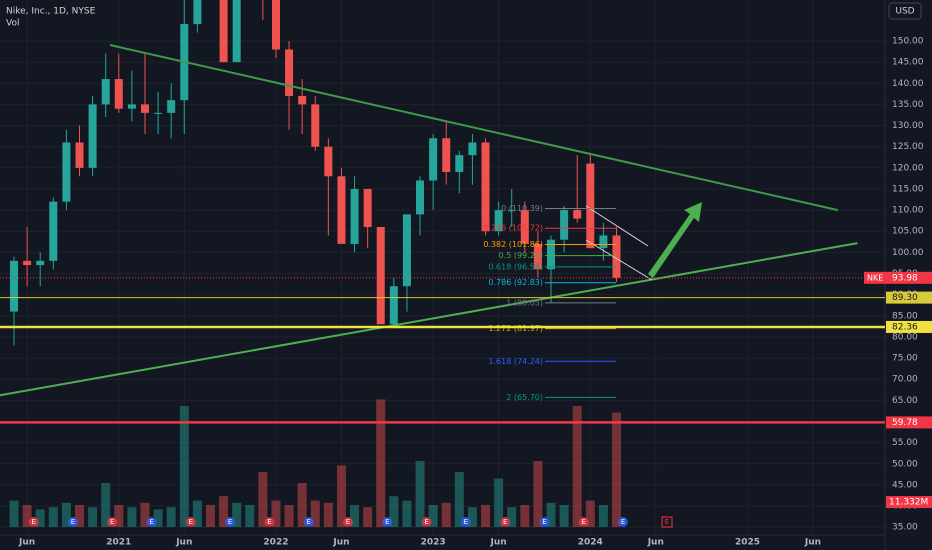 This screenshot has height=550, width=932. Describe the element at coordinates (905, 401) in the screenshot. I see `y-tick-label: 65.00` at that location.